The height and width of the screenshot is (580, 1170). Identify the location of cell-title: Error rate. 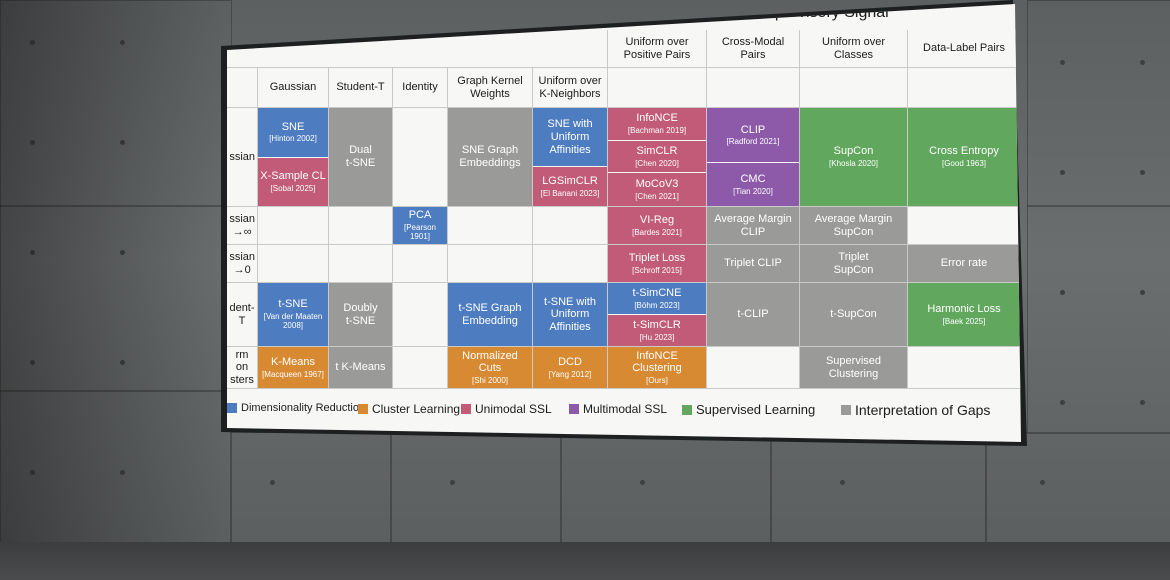
(964, 263).